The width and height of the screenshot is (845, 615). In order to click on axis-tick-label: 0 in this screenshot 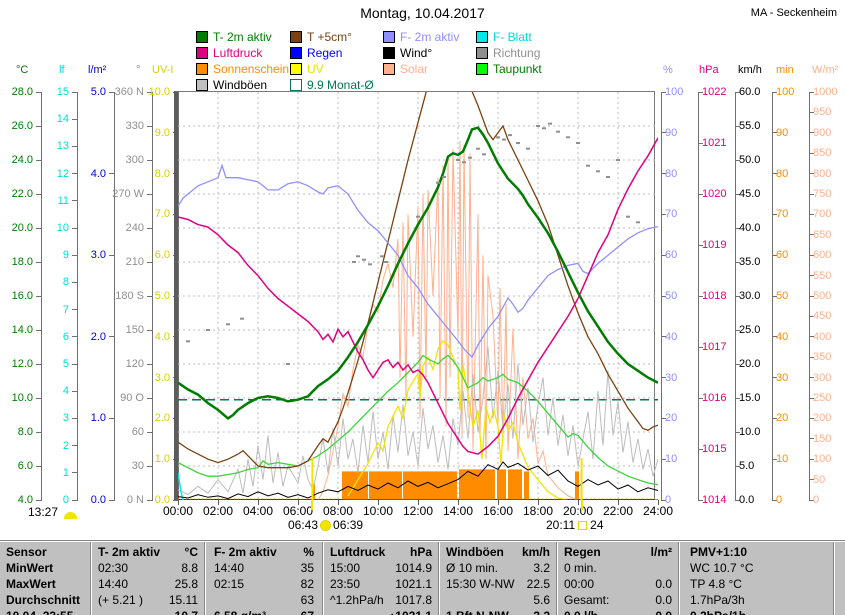, I will do `click(668, 500)`.